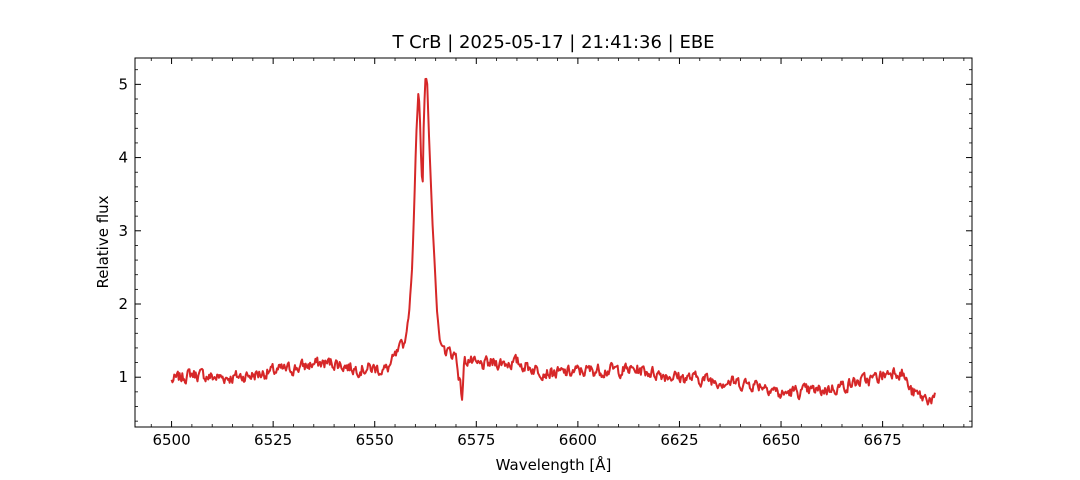  What do you see at coordinates (883, 440) in the screenshot?
I see `x-tick-label: 6675` at bounding box center [883, 440].